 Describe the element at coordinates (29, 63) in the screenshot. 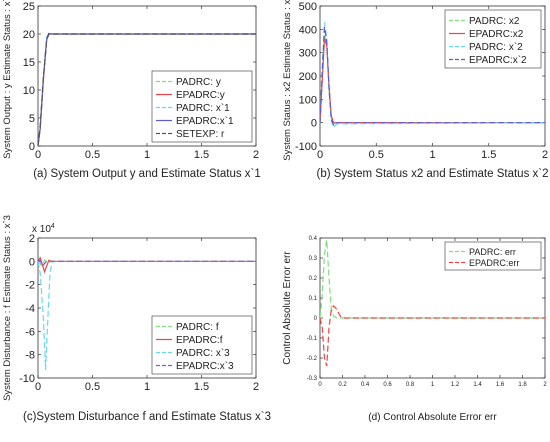

I see `y-tick-label: 15` at that location.